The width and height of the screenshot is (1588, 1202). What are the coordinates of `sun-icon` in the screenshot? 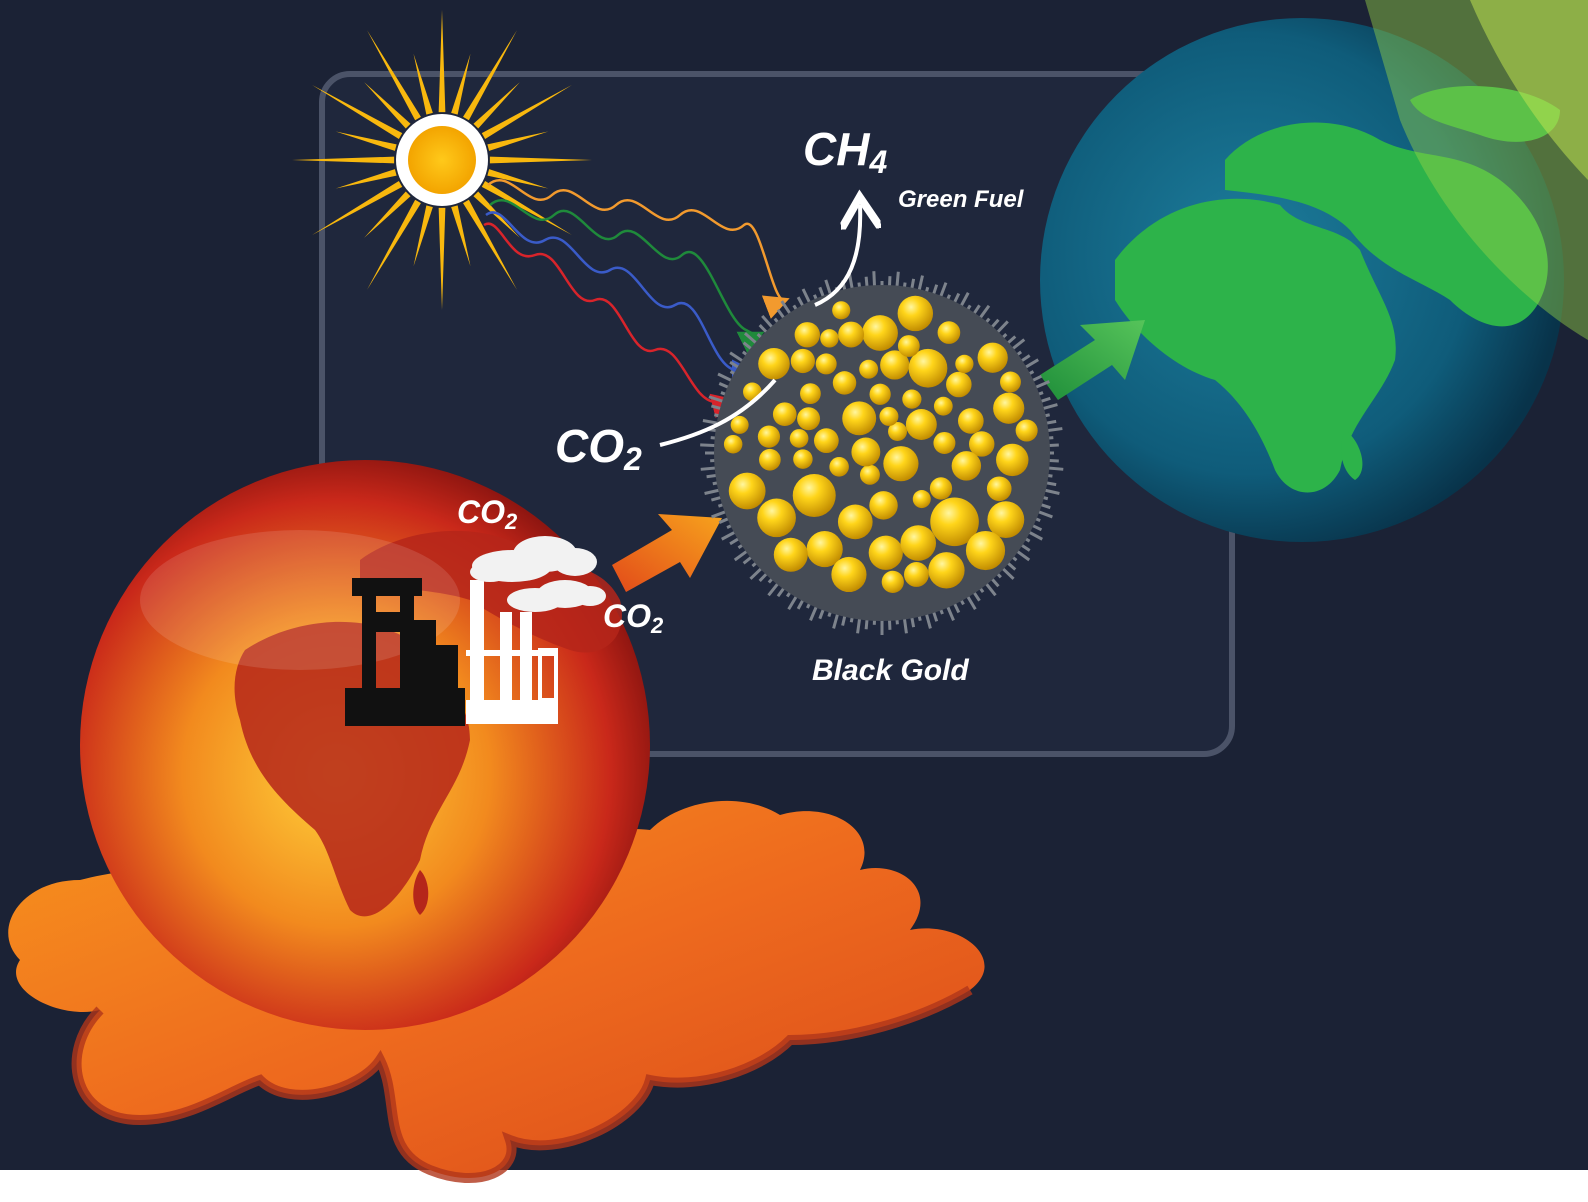 It's located at (442, 160).